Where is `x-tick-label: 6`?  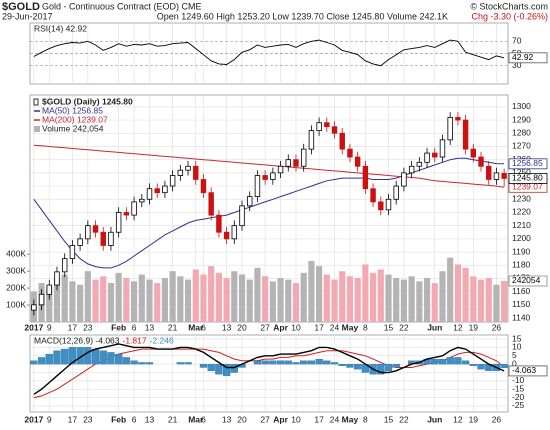
x-tick-label: 6 is located at coordinates (134, 419).